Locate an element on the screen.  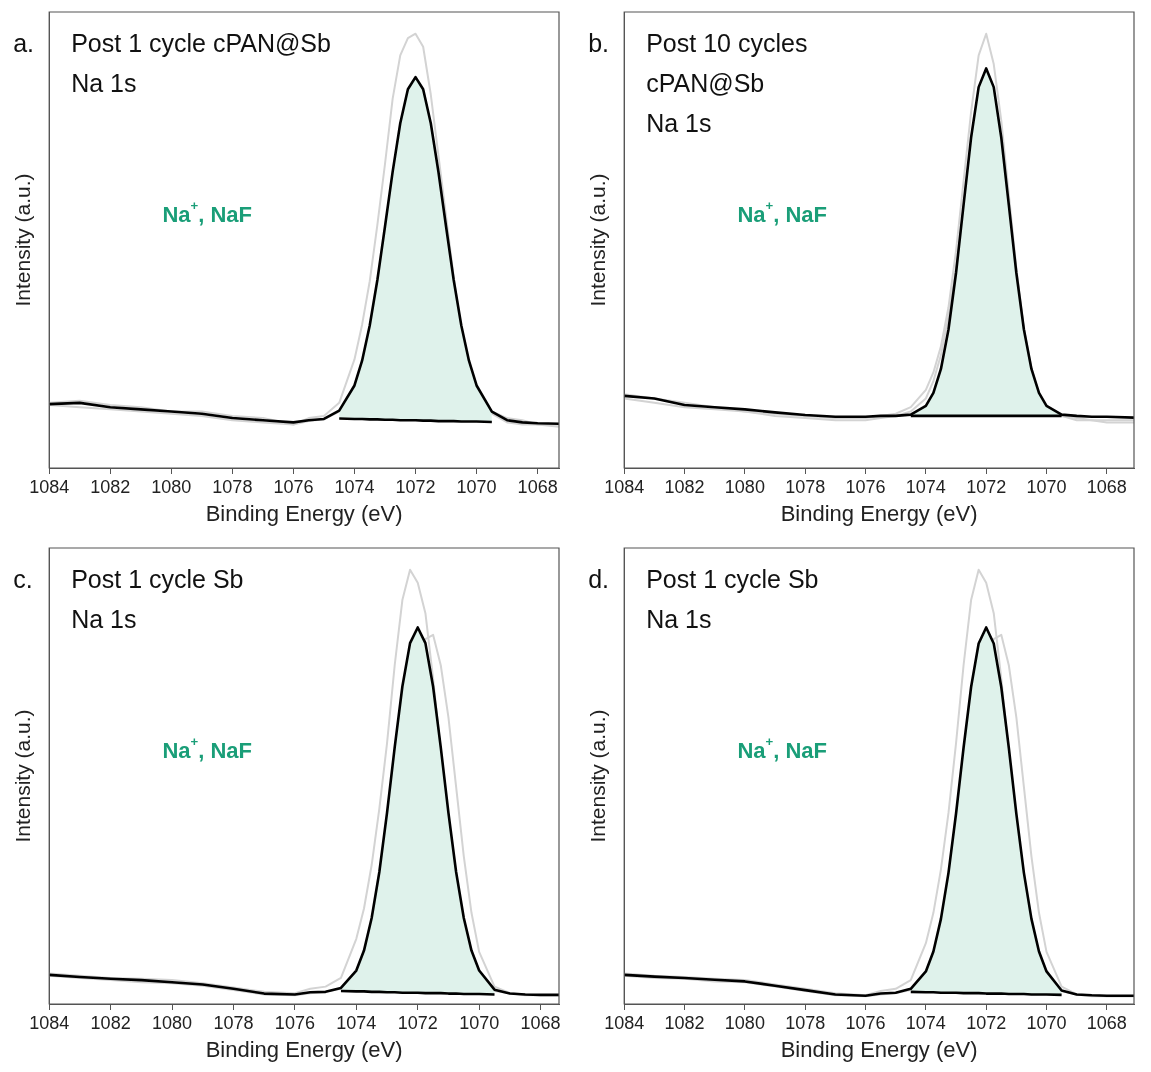
text: c. is located at coordinates (23, 579).